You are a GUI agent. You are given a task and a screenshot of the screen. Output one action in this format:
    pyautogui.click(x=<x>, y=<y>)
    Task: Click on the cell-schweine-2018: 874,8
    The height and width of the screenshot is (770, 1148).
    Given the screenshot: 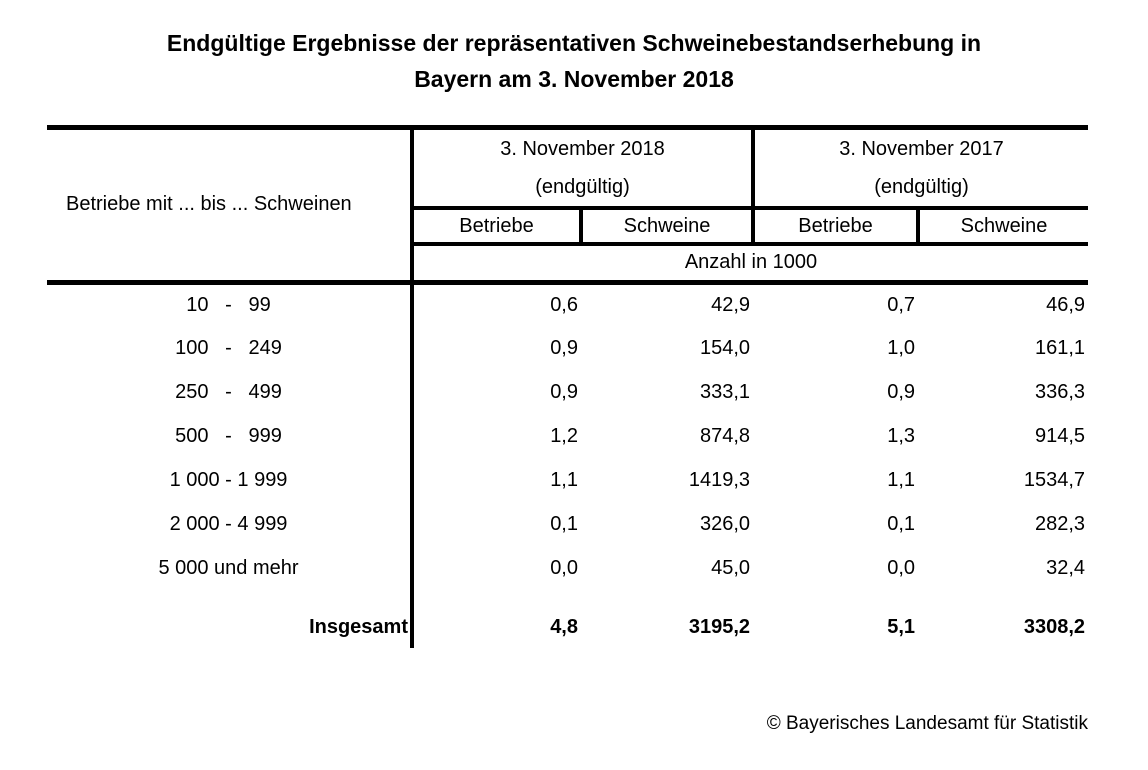 What is the action you would take?
    pyautogui.click(x=725, y=435)
    